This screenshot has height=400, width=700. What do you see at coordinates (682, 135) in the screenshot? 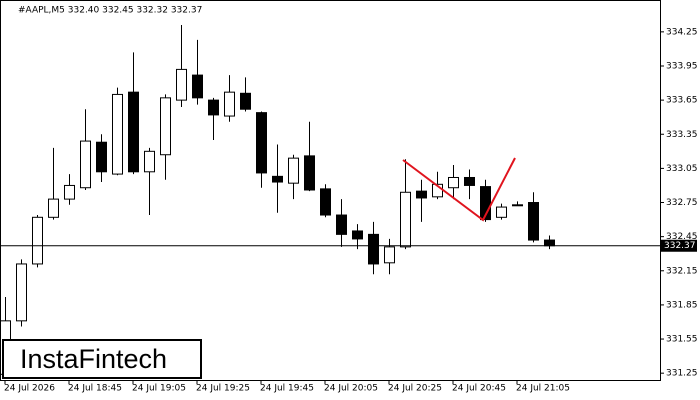
I see `y-tick-label: 333.35` at bounding box center [682, 135].